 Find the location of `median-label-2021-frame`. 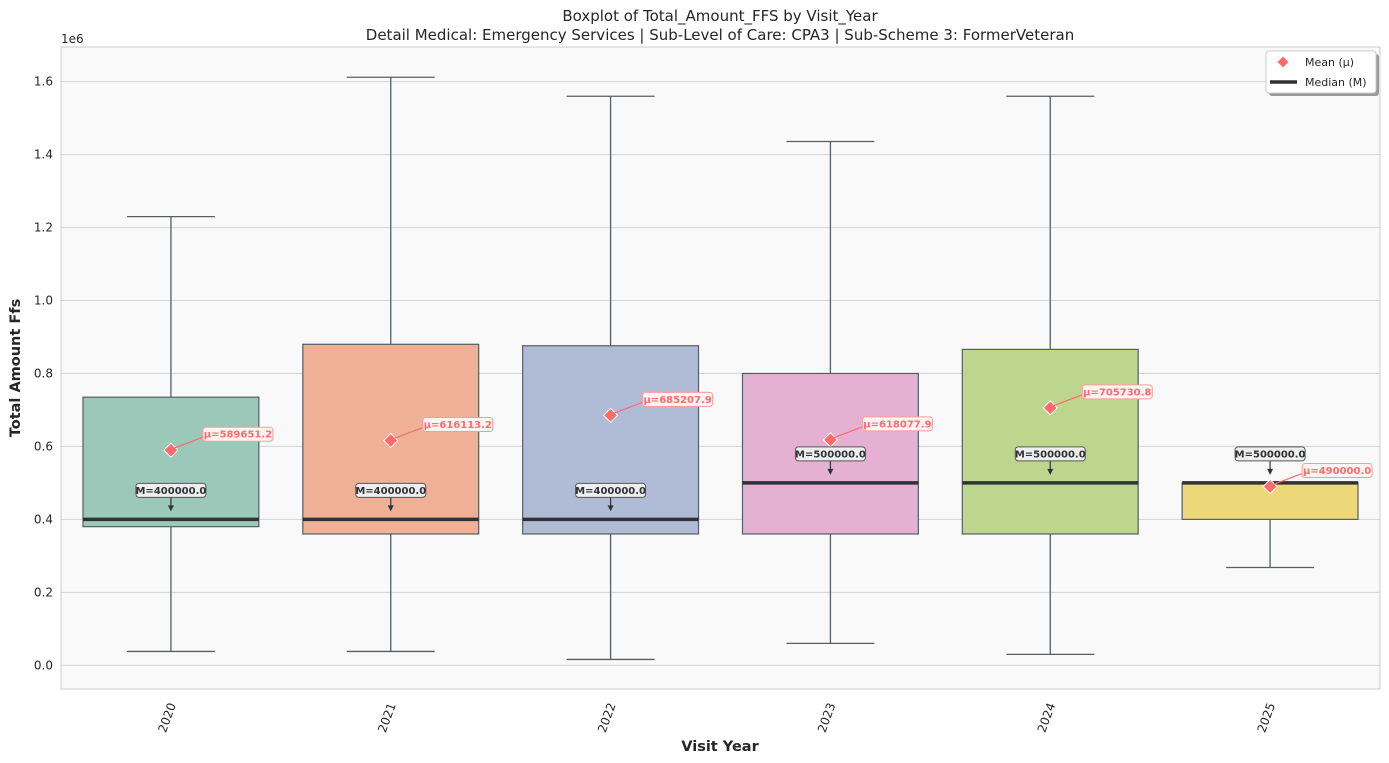

median-label-2021-frame is located at coordinates (391, 490).